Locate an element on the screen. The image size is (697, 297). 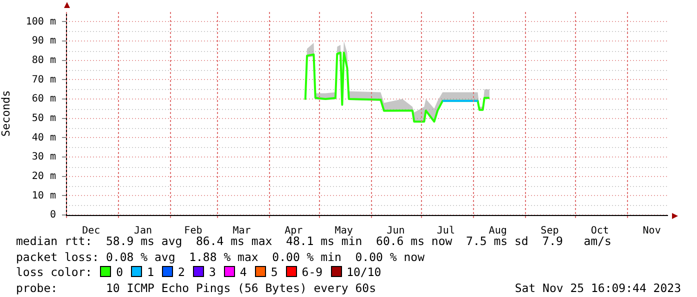
x-tick-label: Jun is located at coordinates (395, 231).